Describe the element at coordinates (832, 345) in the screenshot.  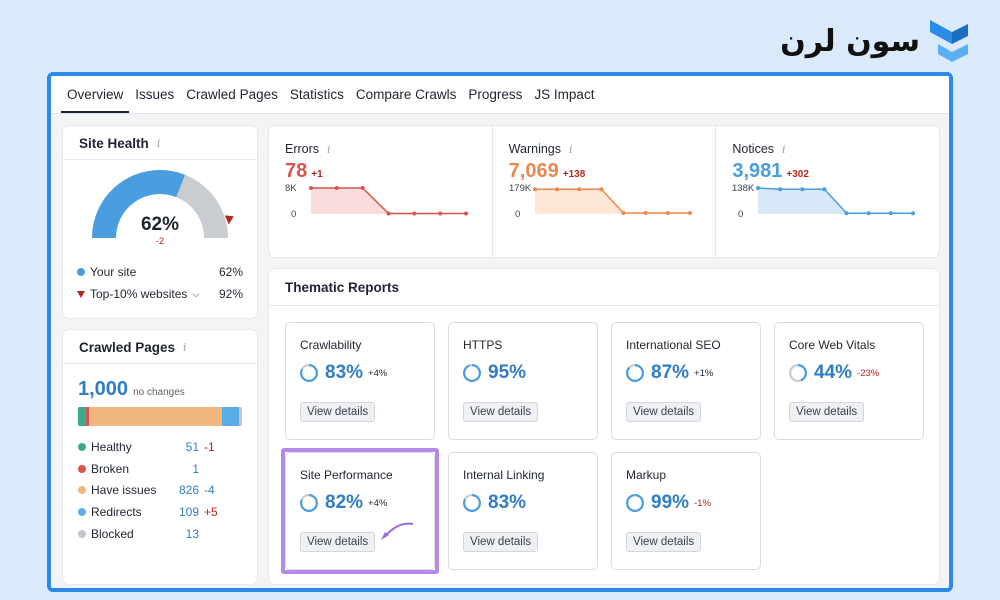
I see `report-name: Core Web Vitals` at that location.